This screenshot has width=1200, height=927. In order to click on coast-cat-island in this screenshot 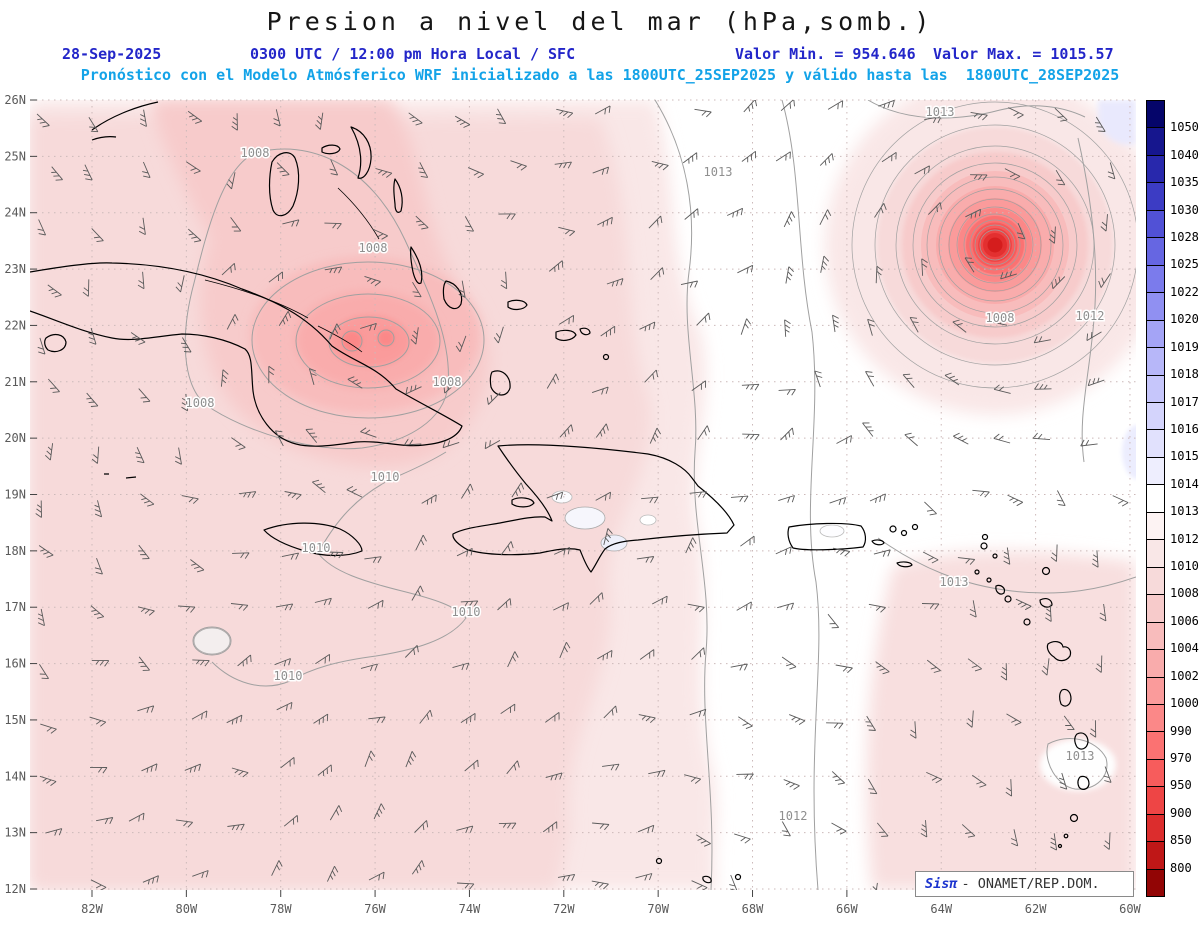, I will do `click(398, 195)`.